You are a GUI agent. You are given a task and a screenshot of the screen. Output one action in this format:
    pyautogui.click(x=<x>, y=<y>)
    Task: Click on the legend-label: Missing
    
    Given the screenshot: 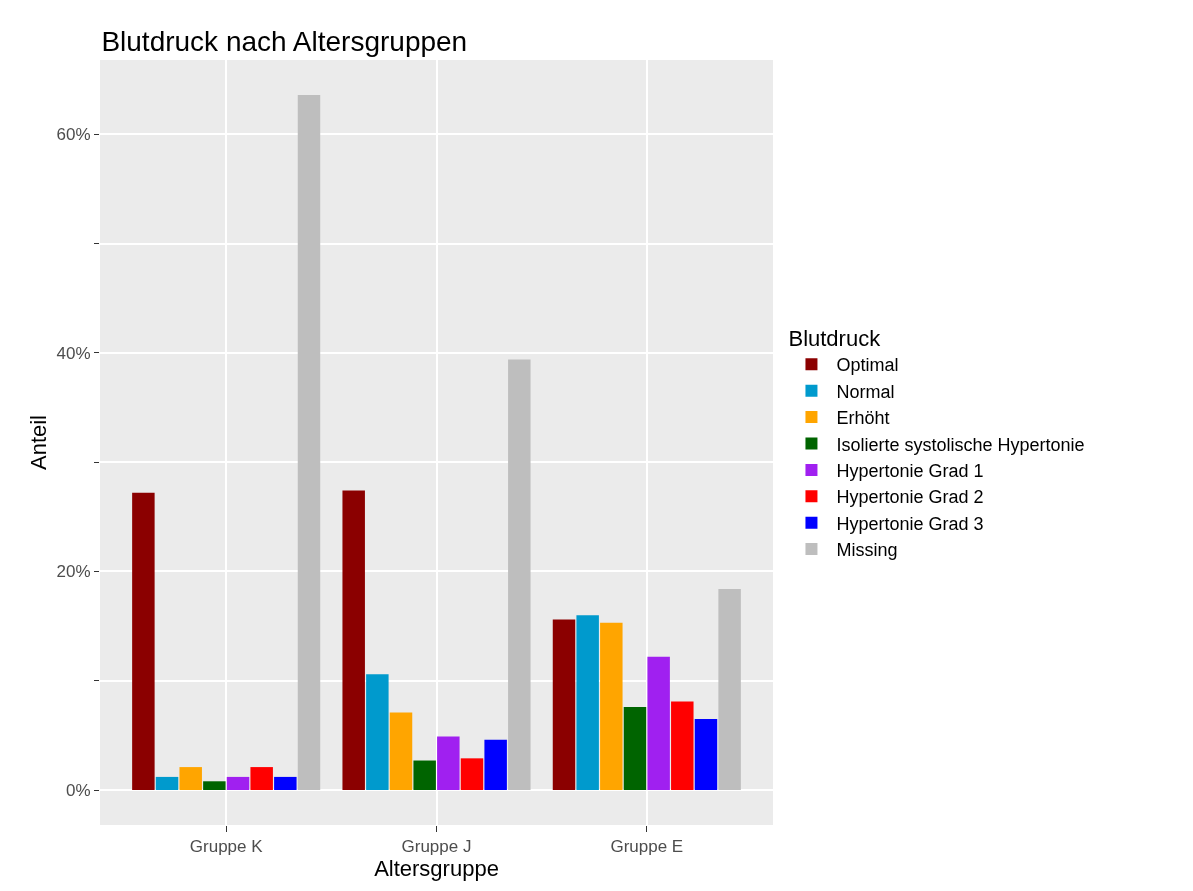 What is the action you would take?
    pyautogui.click(x=867, y=550)
    